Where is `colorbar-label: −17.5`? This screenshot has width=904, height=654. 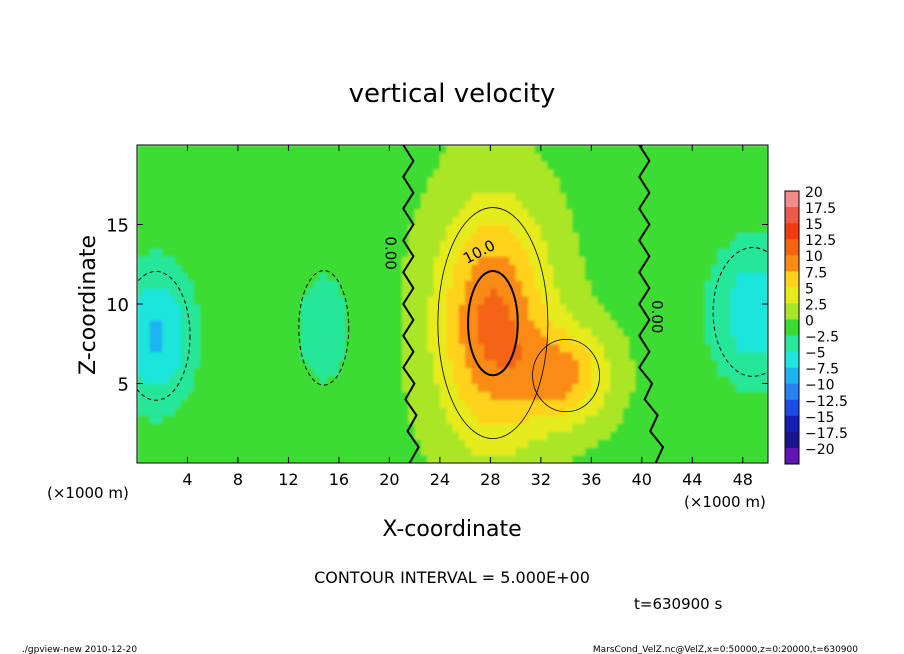
colorbar-label: −17.5 is located at coordinates (826, 434).